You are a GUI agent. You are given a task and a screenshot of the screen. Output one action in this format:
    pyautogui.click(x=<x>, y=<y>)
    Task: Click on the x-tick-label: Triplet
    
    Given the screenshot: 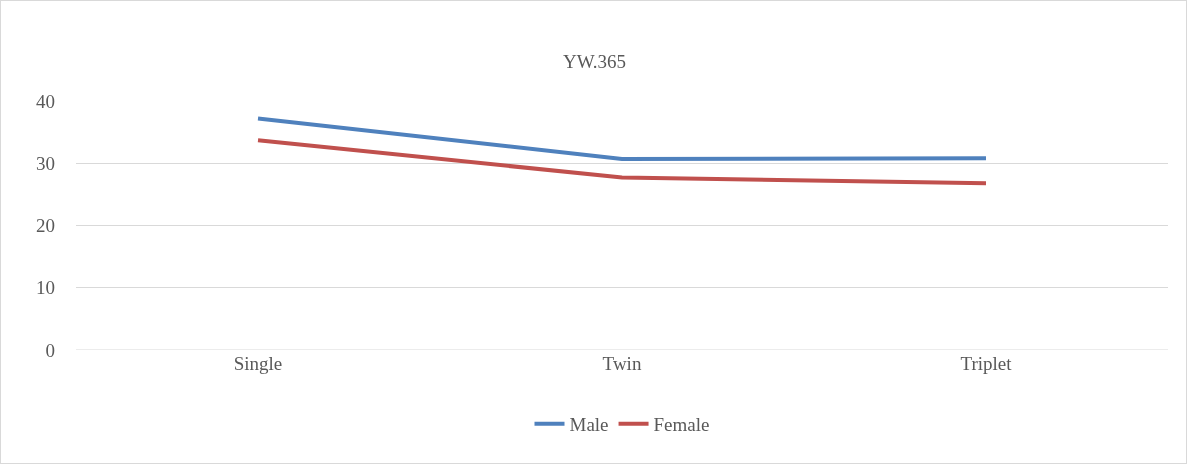 What is the action you would take?
    pyautogui.click(x=986, y=363)
    